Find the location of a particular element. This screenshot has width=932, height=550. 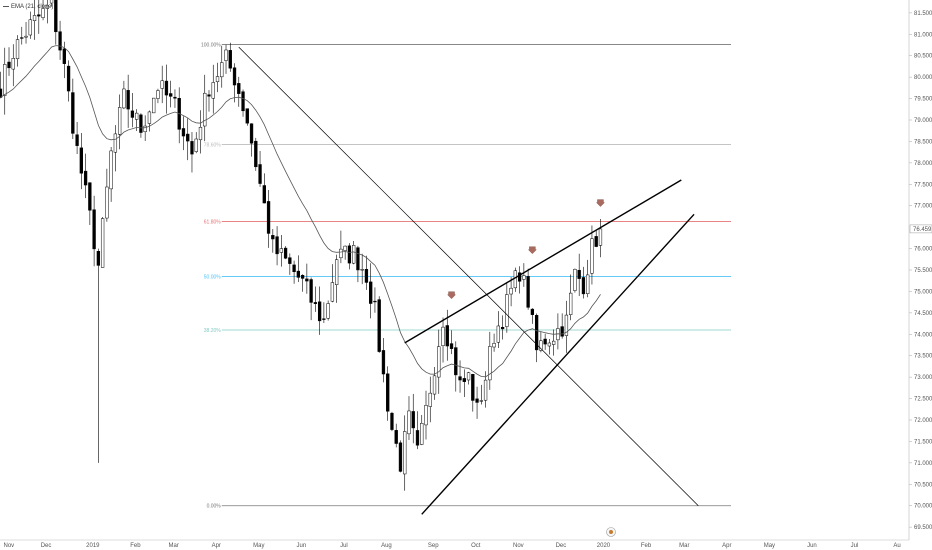

price-tick-label: 78.500 is located at coordinates (923, 142).